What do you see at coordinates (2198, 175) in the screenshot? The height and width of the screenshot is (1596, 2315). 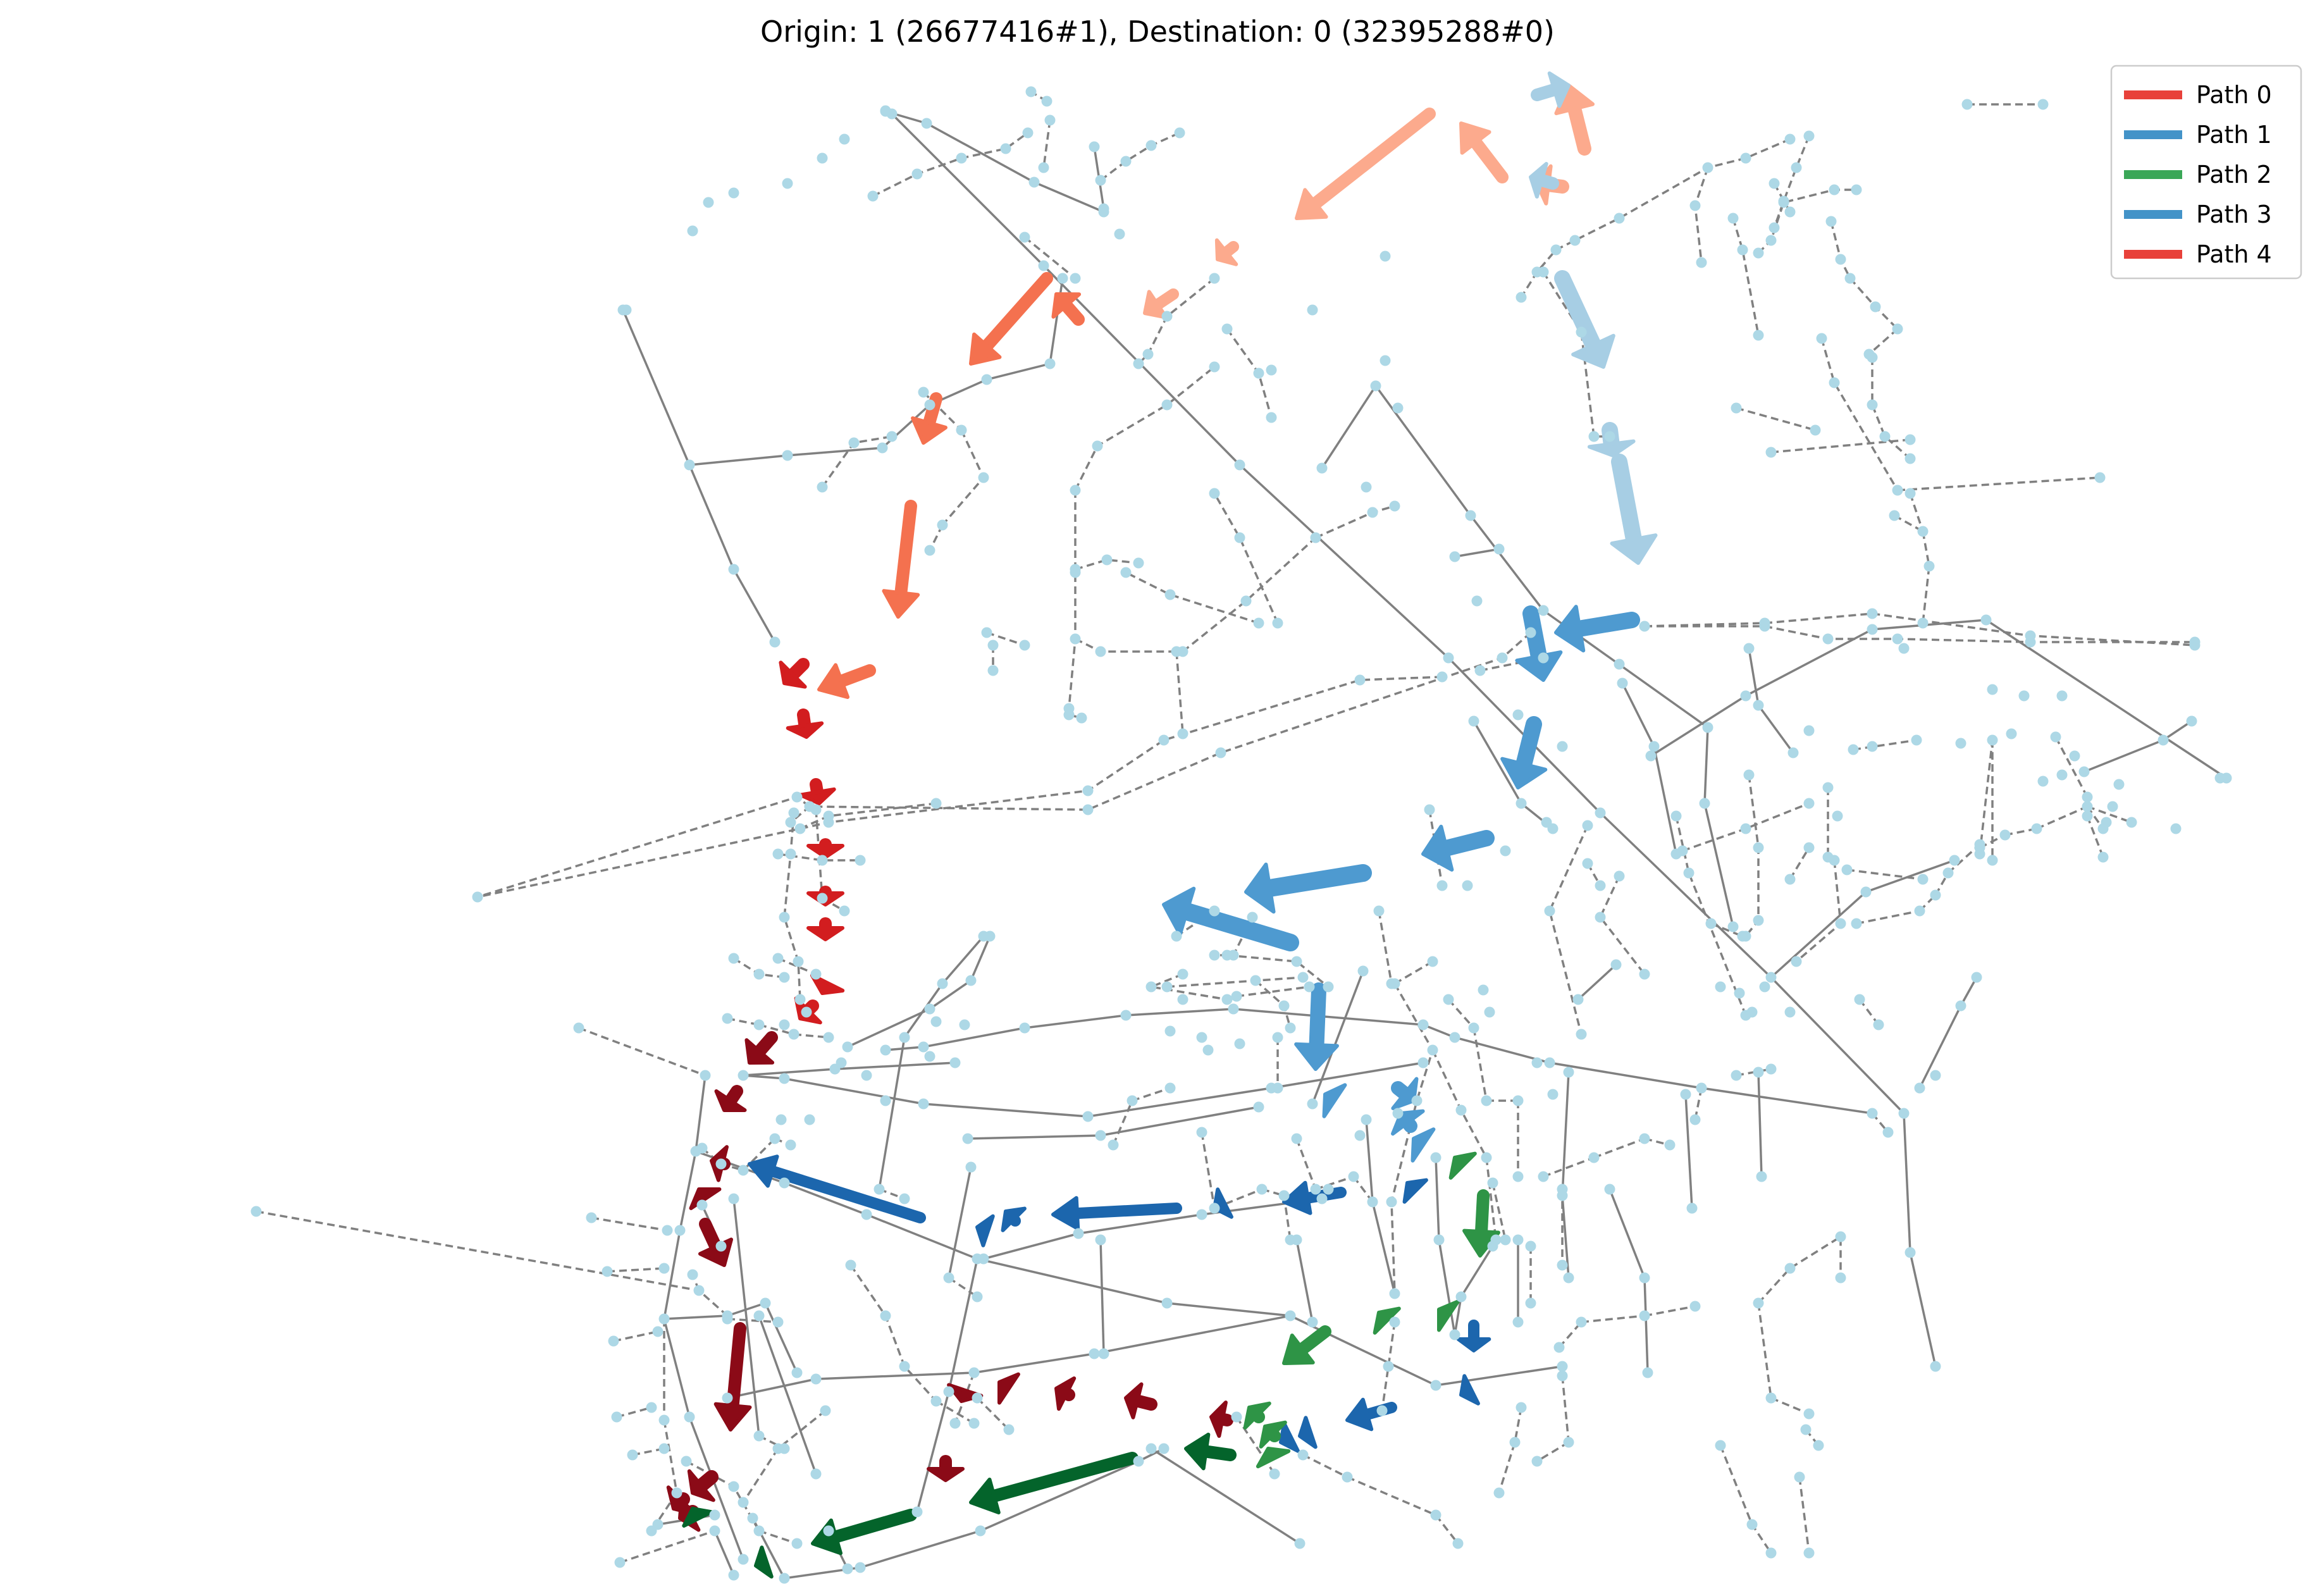 I see `legend-item-path-2: Path 2` at bounding box center [2198, 175].